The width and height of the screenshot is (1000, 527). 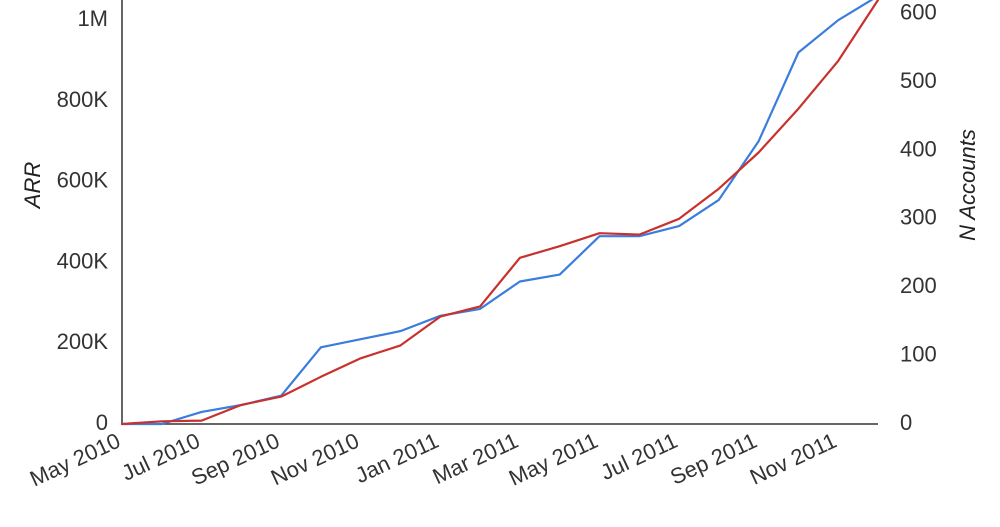 I want to click on x-tick-label: Nov 2010, so click(x=315, y=459).